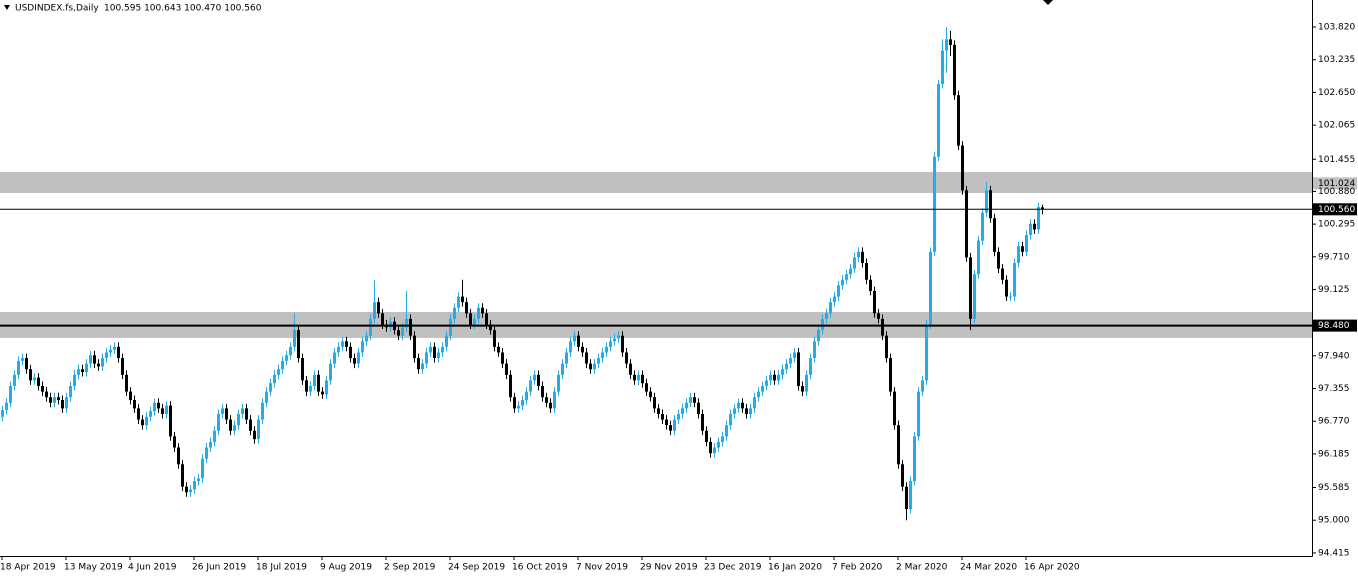 The width and height of the screenshot is (1358, 582). Describe the element at coordinates (1335, 209) in the screenshot. I see `level-label-box` at that location.